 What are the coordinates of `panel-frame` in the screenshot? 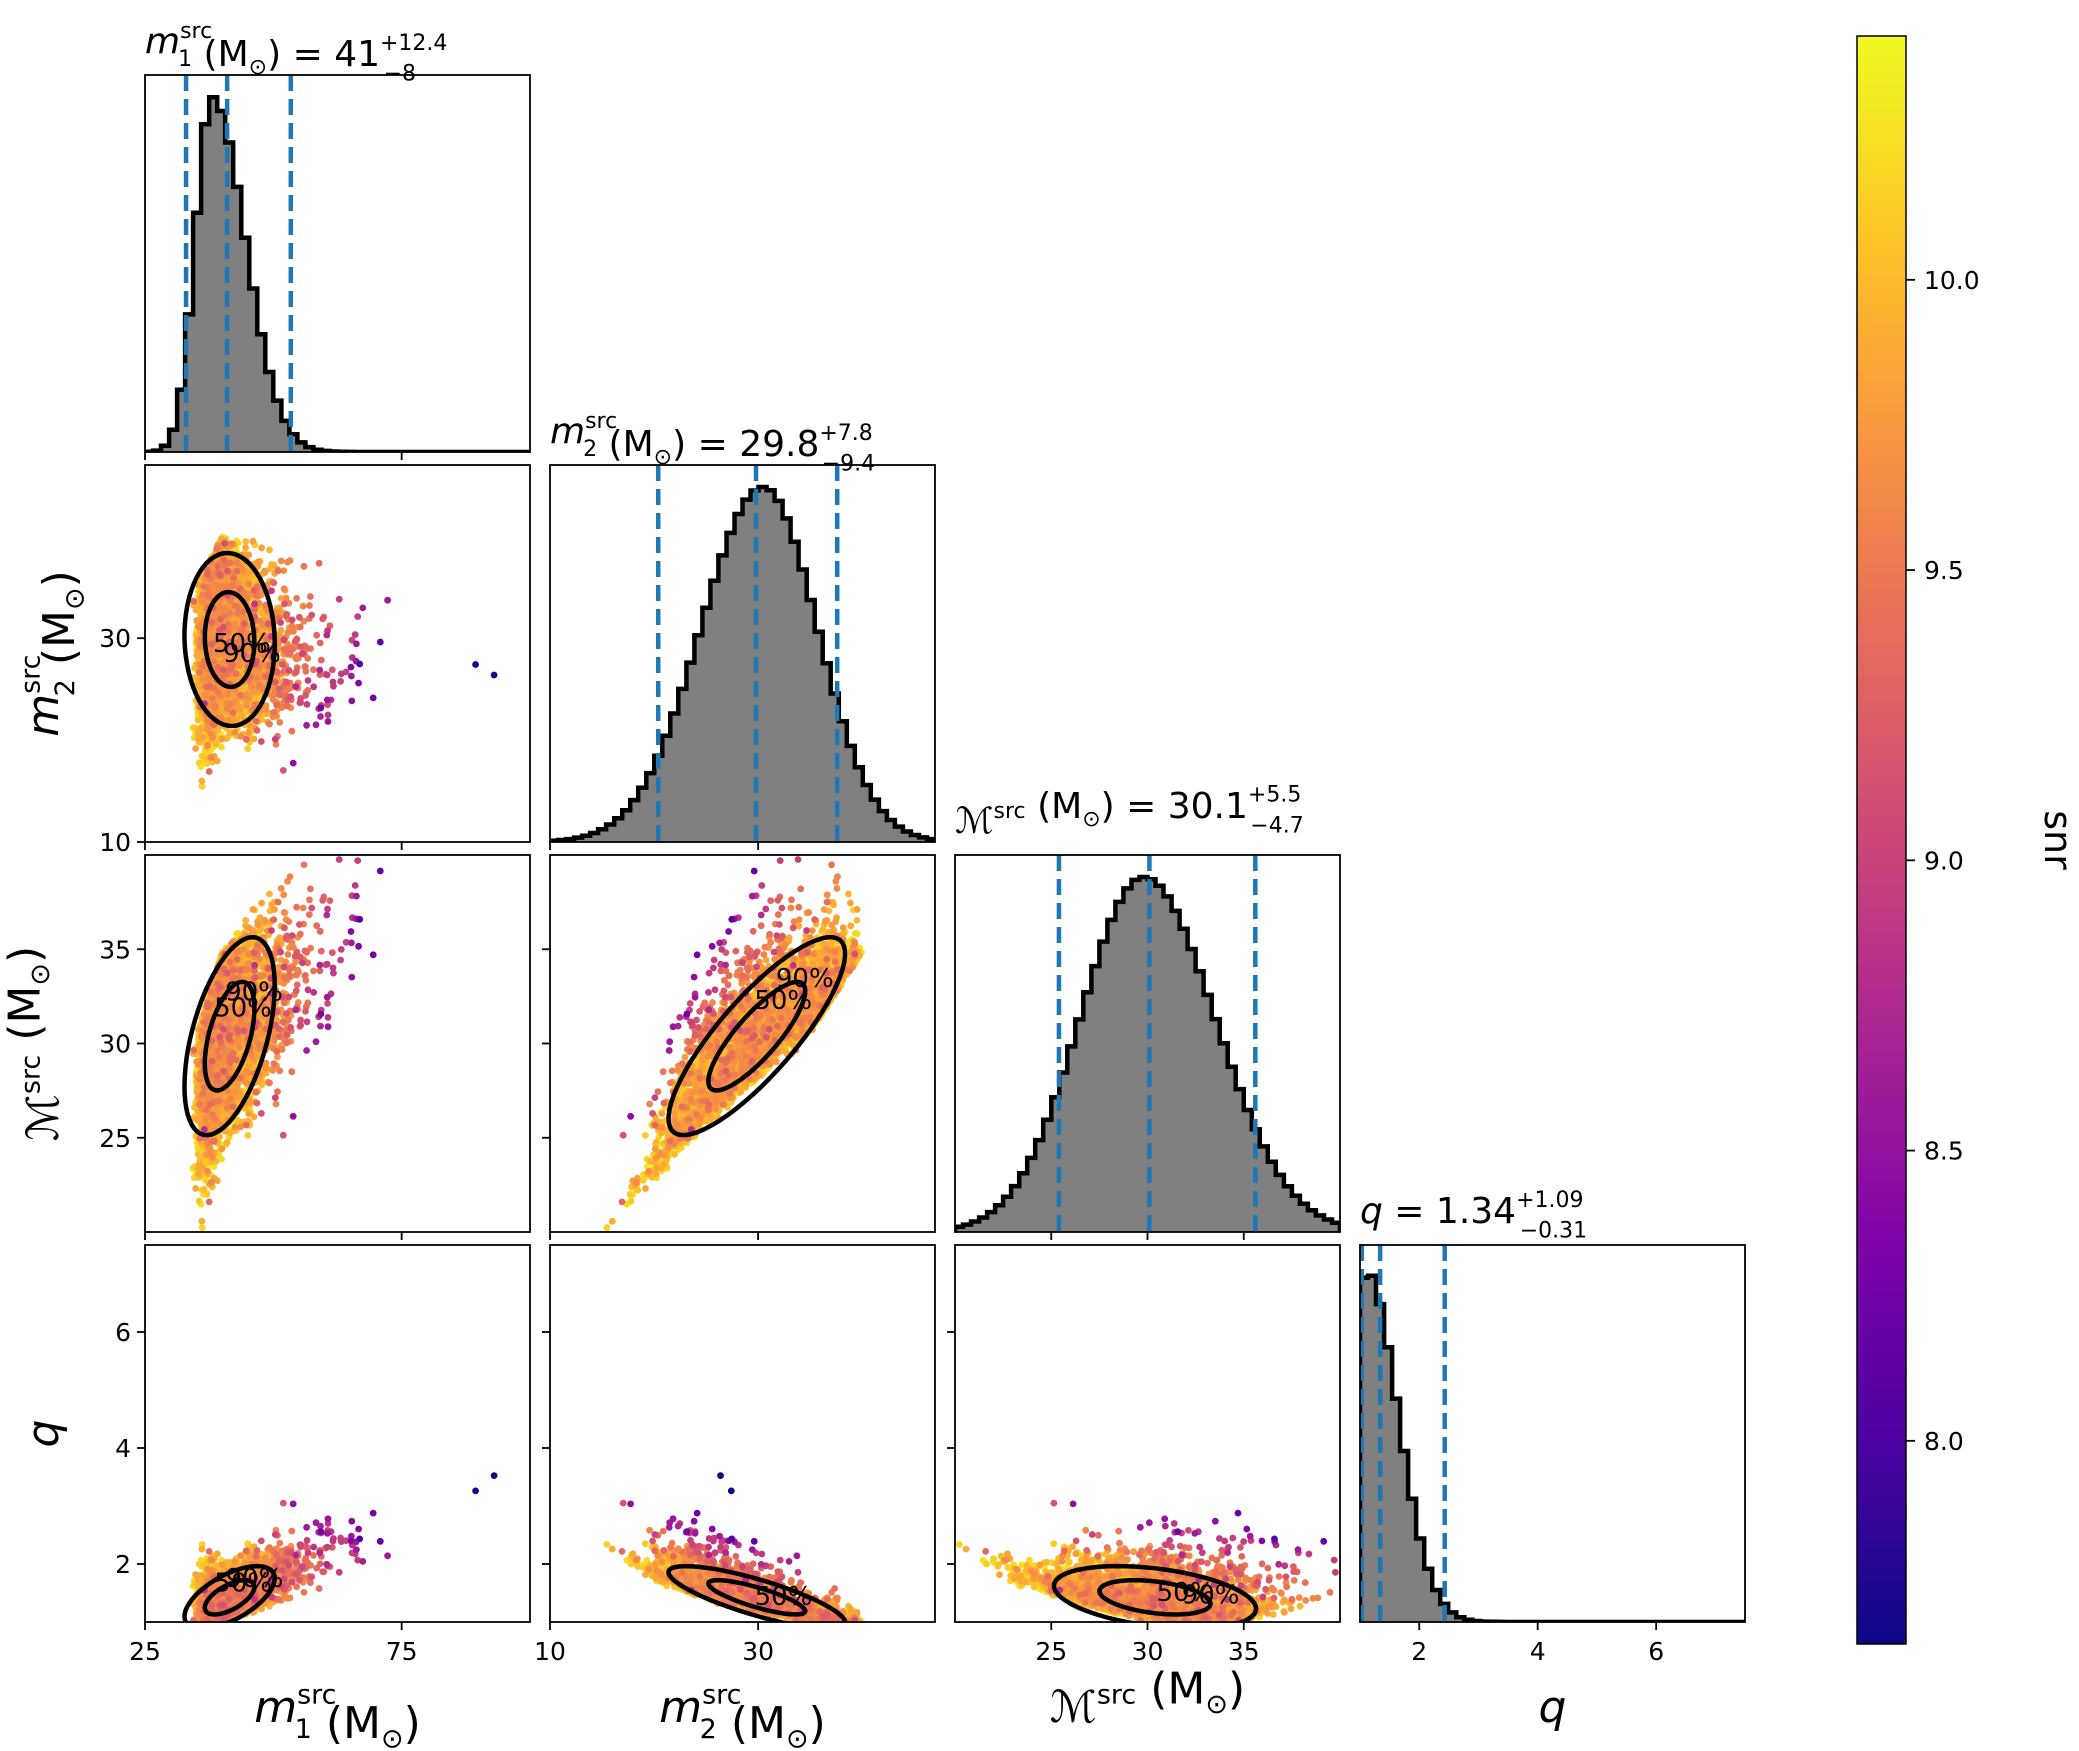 It's located at (337, 263).